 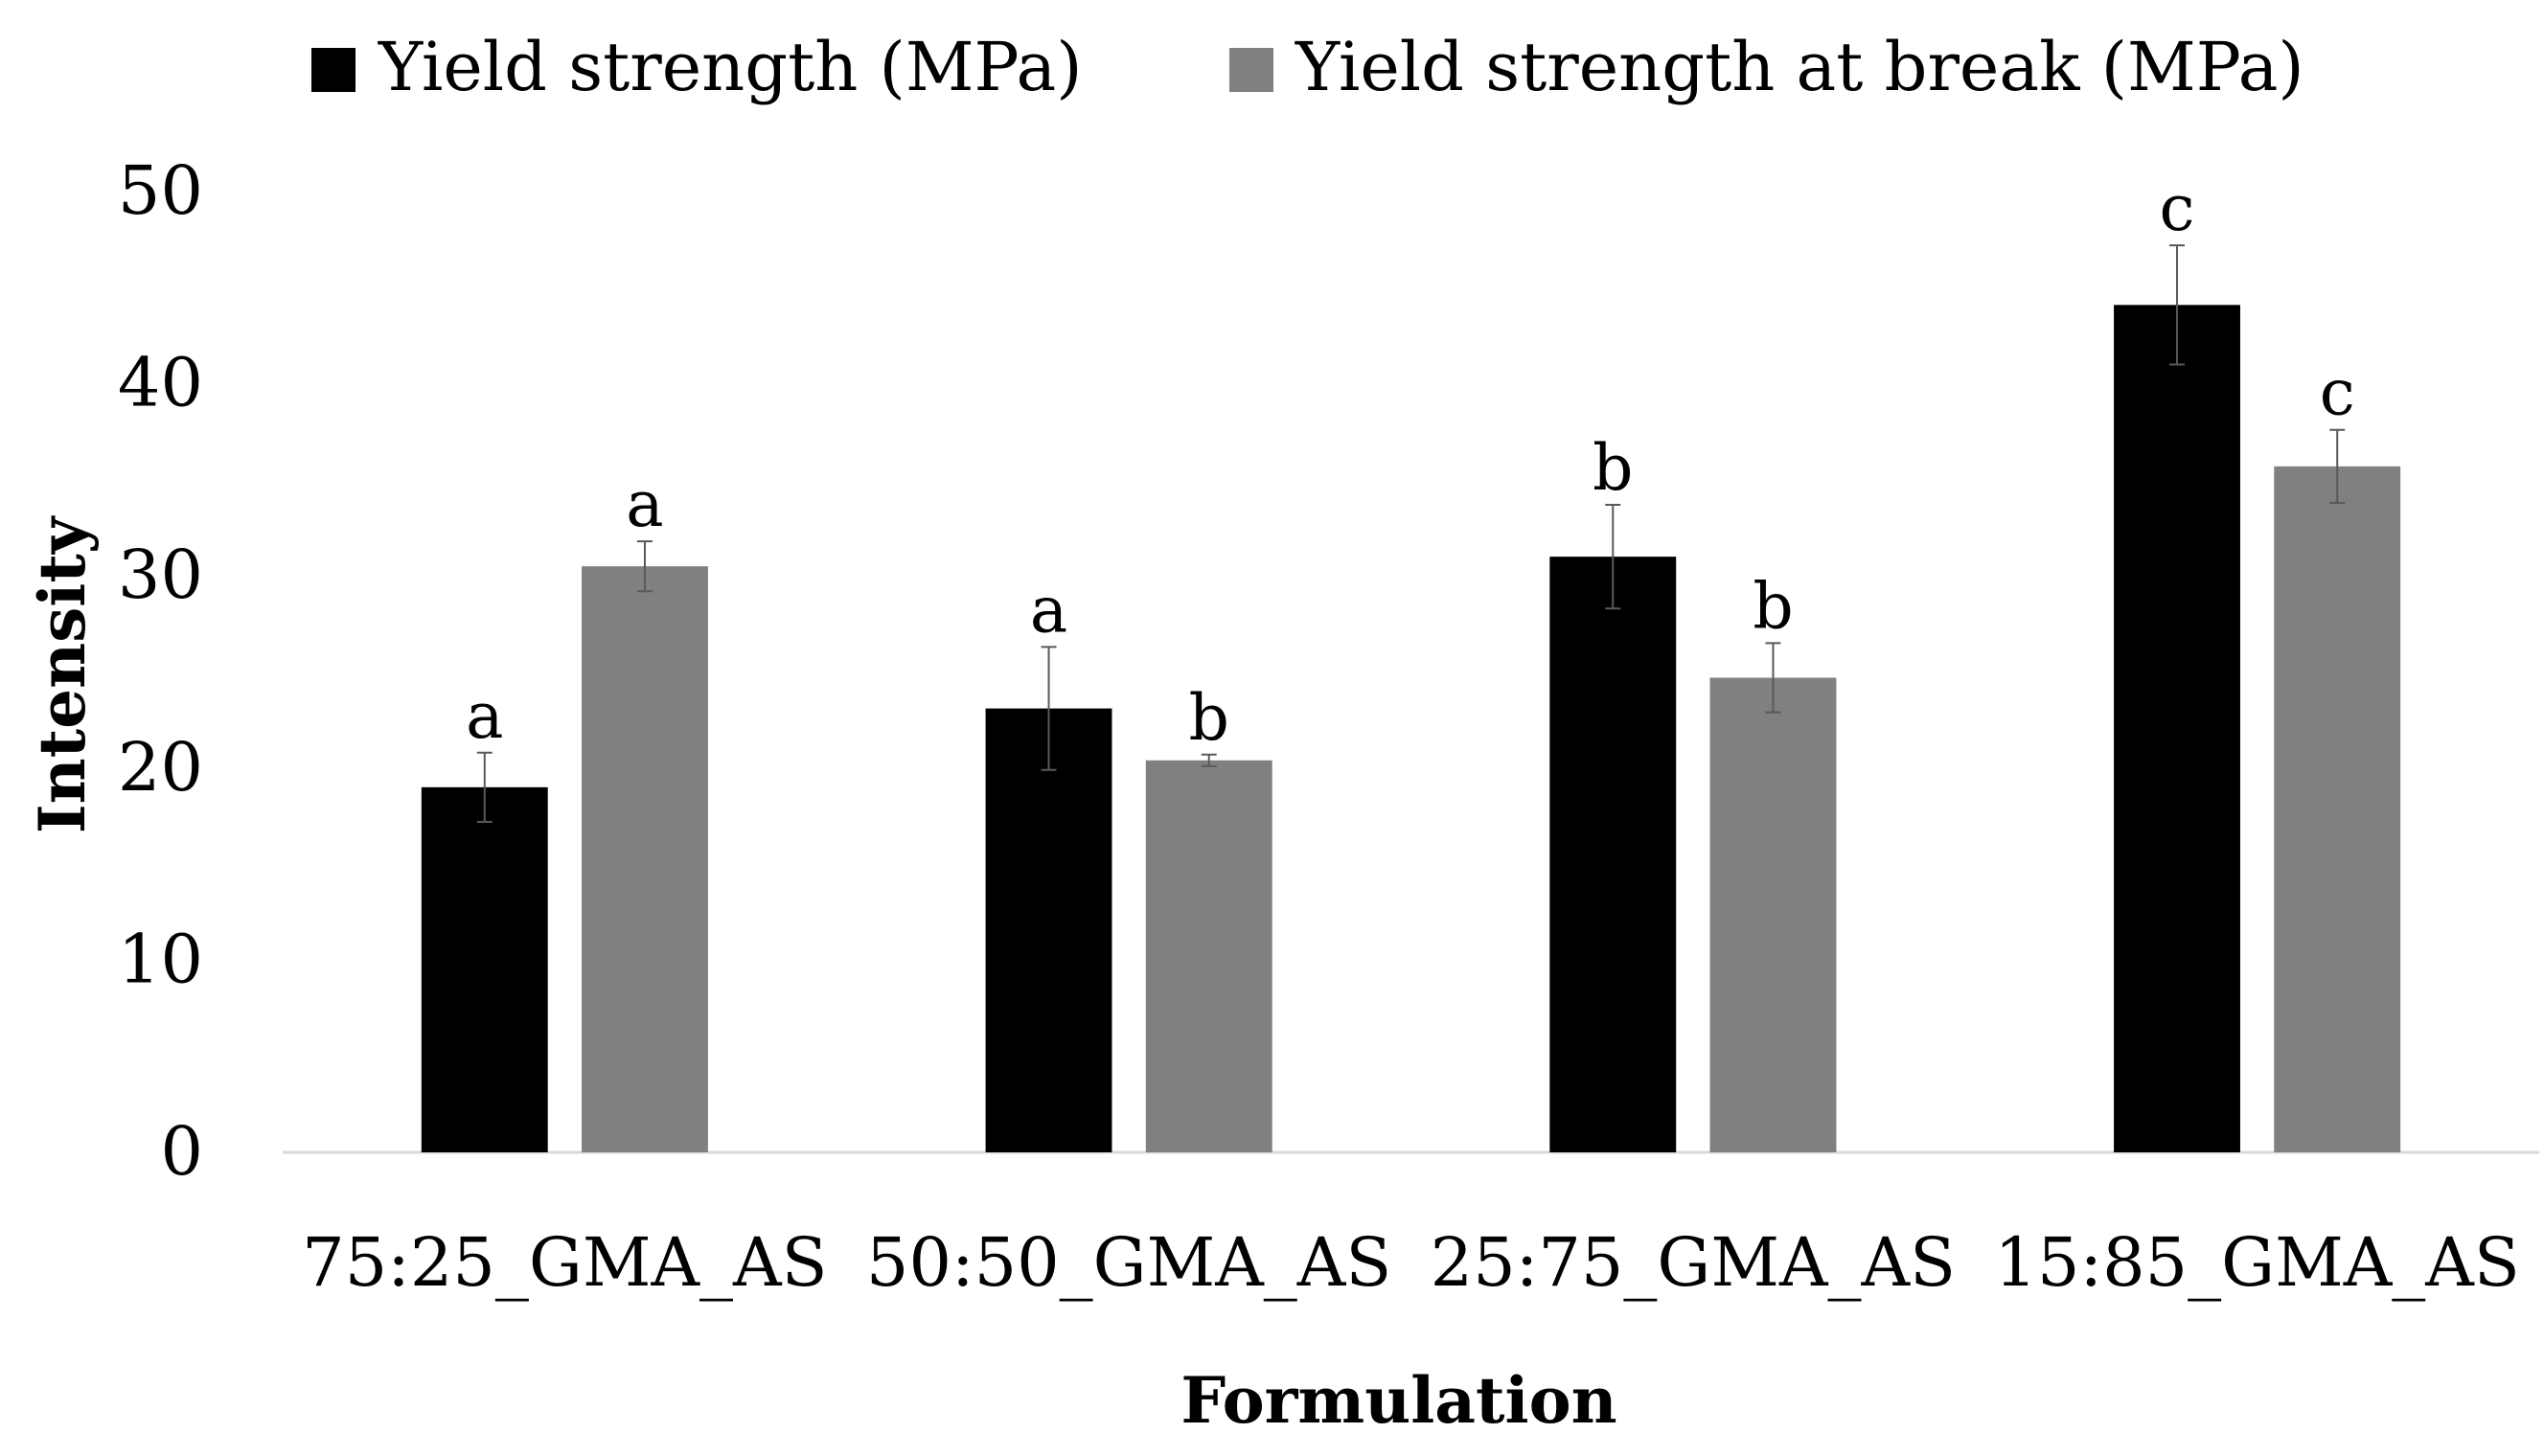 What do you see at coordinates (62, 674) in the screenshot?
I see `y-axis-label: Intensity` at bounding box center [62, 674].